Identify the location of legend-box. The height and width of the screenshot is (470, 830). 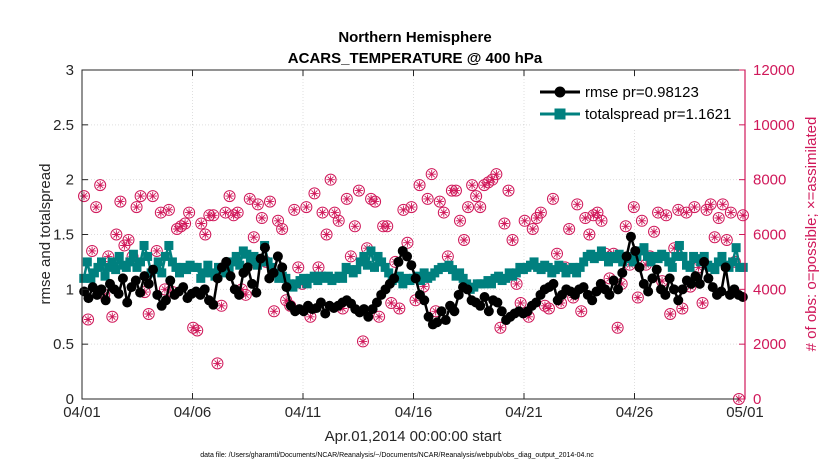
(635, 103).